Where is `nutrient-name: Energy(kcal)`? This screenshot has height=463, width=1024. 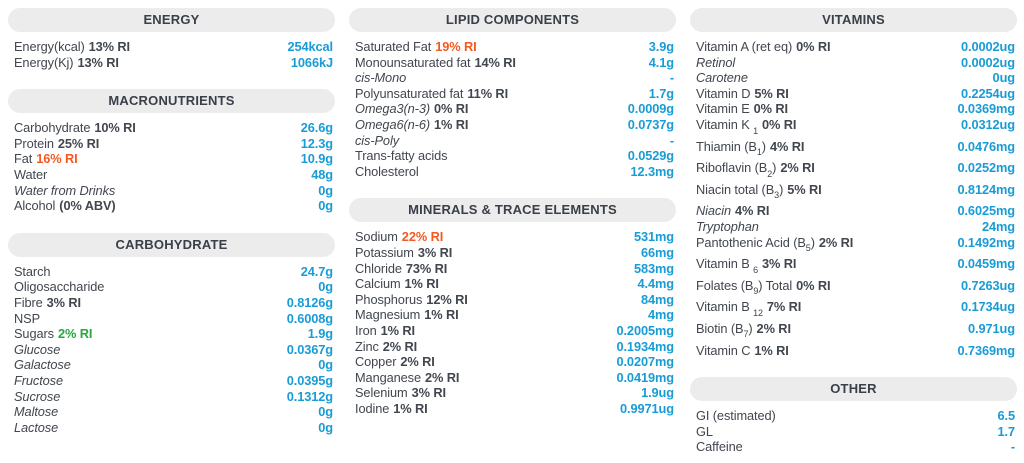
nutrient-name: Energy(kcal) is located at coordinates (49, 46).